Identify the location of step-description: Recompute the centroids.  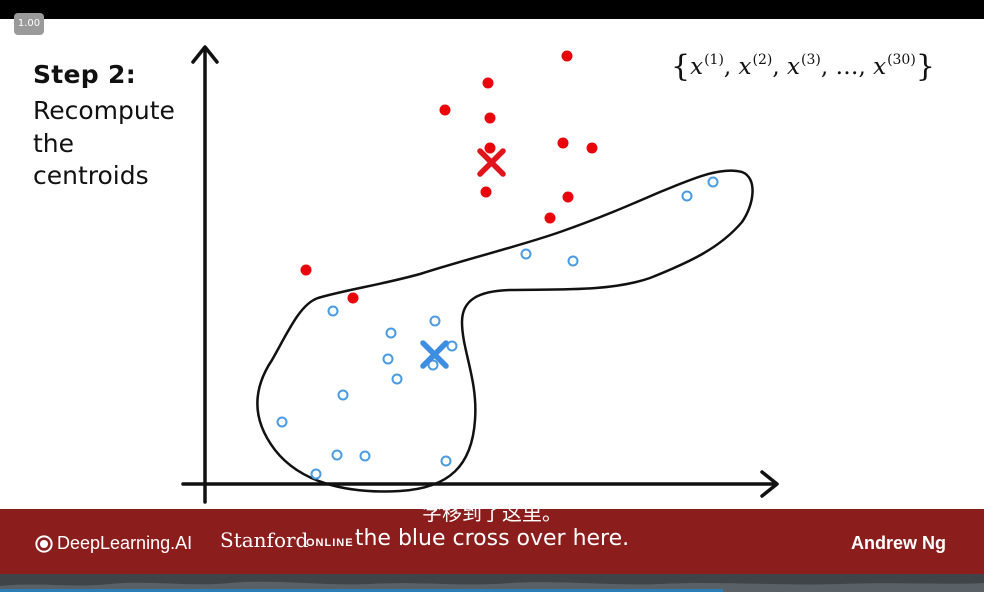
(118, 144).